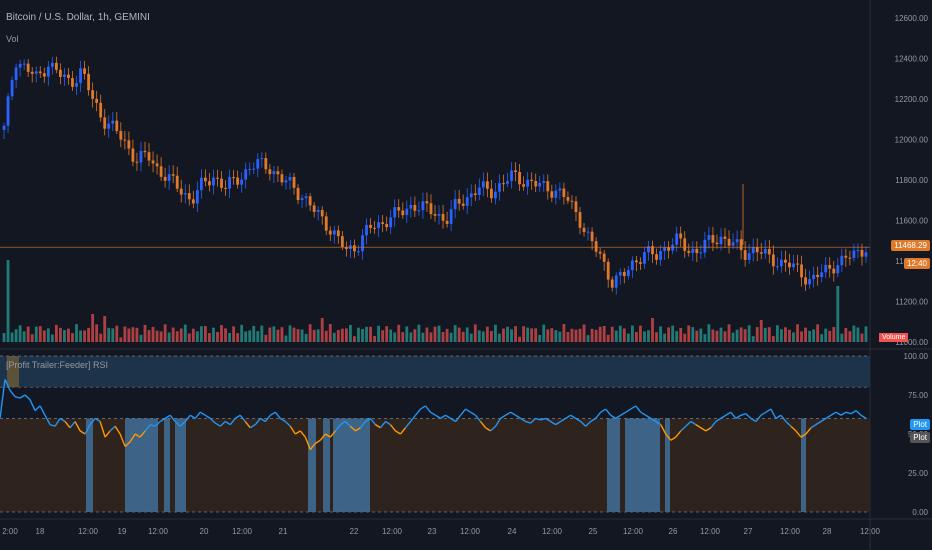 The width and height of the screenshot is (932, 550). What do you see at coordinates (613, 465) in the screenshot?
I see `oversold-highlight-bar` at bounding box center [613, 465].